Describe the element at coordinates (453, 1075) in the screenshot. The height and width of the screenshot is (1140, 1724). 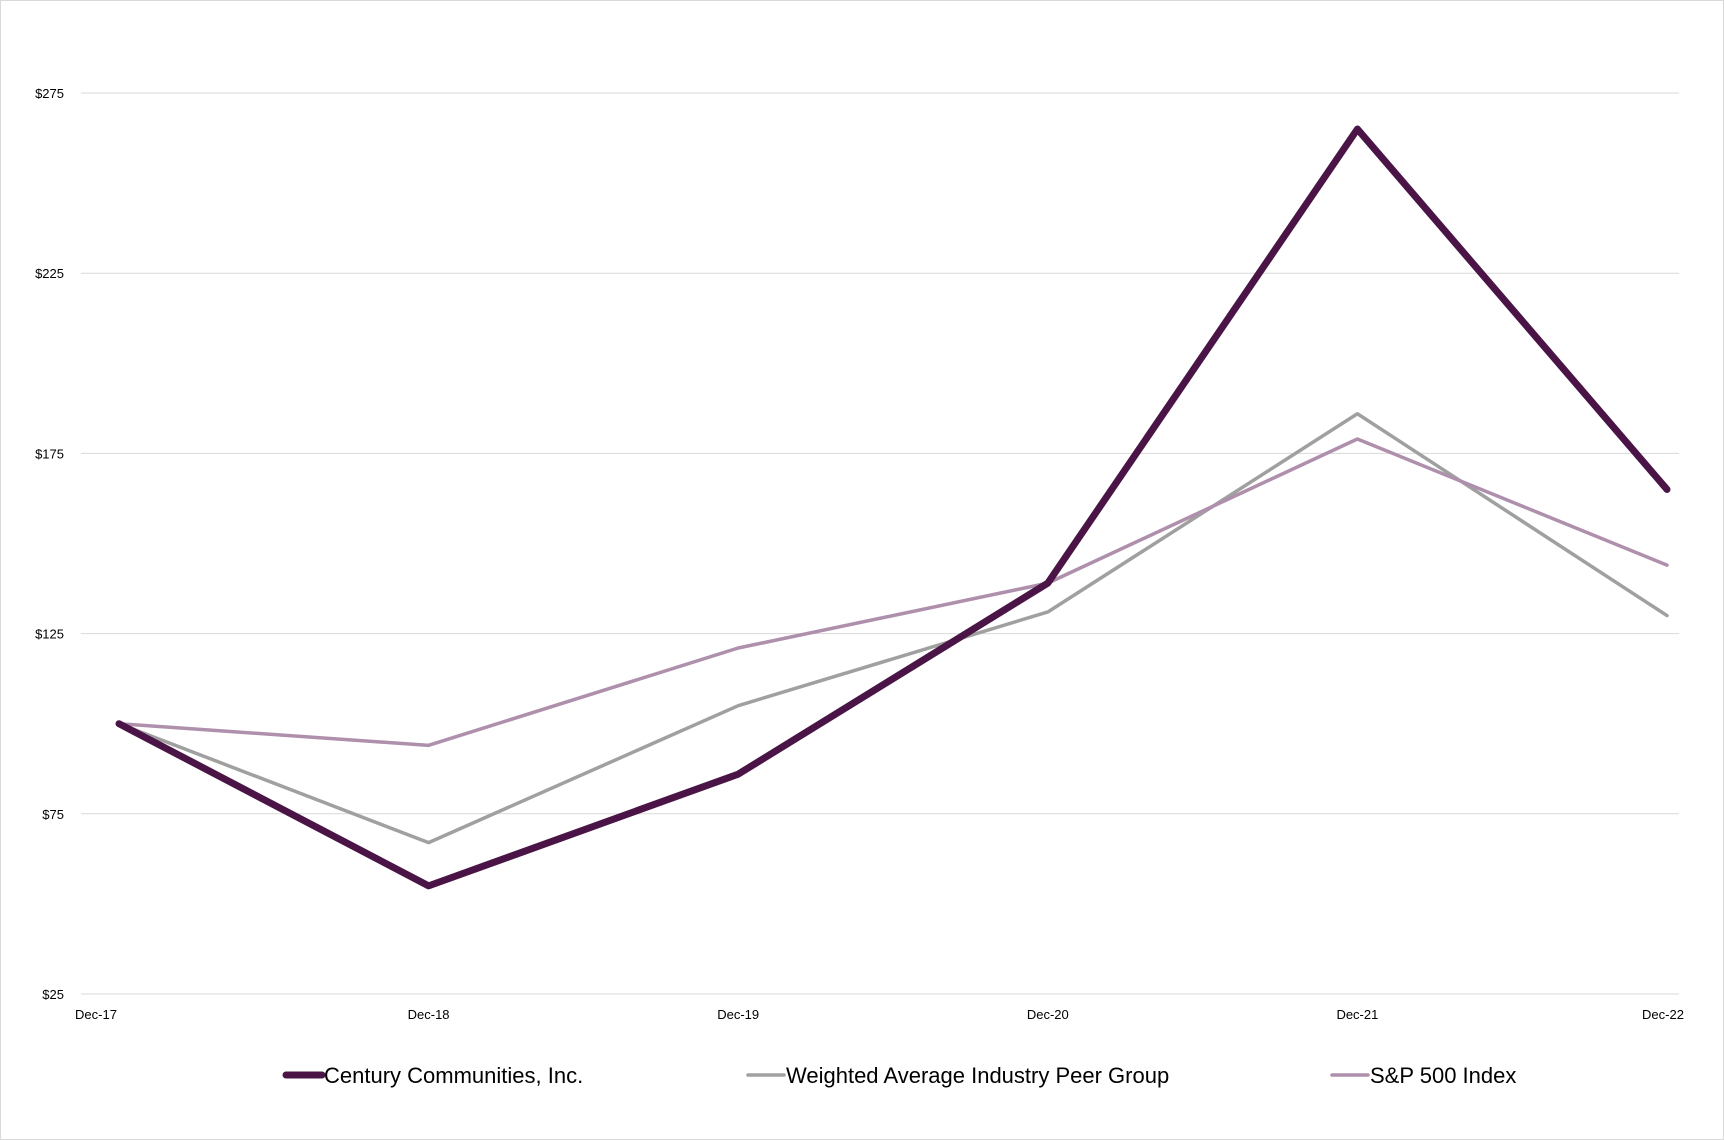
I see `legend-label: Century Communities, Inc.` at that location.